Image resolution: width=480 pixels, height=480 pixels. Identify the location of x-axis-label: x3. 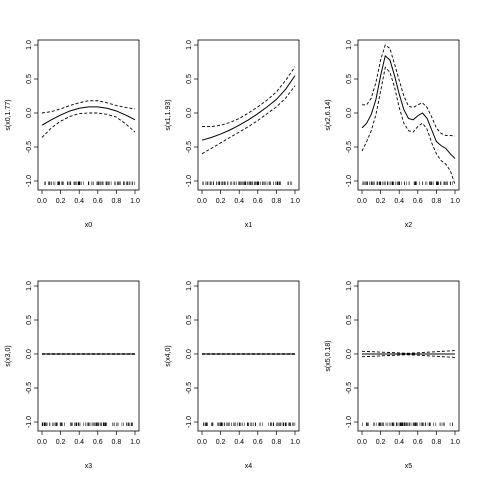
(89, 466).